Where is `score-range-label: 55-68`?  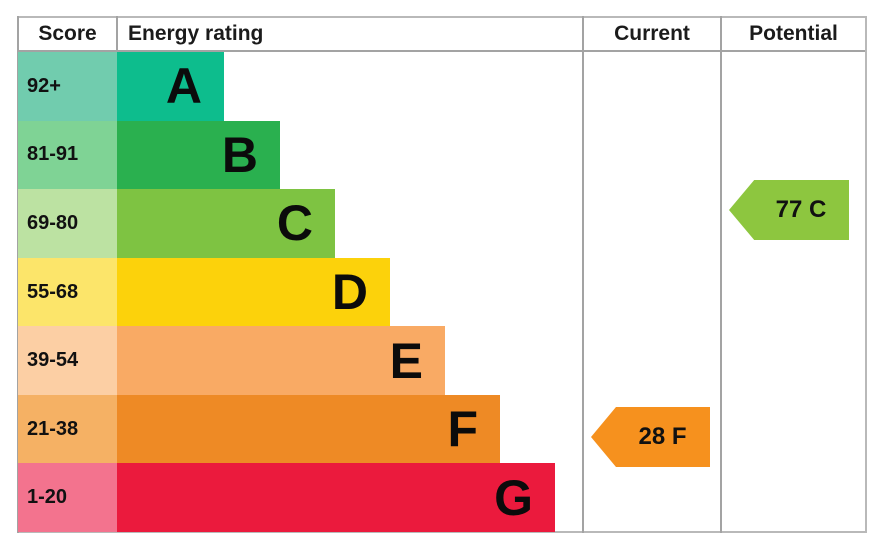 score-range-label: 55-68 is located at coordinates (53, 291).